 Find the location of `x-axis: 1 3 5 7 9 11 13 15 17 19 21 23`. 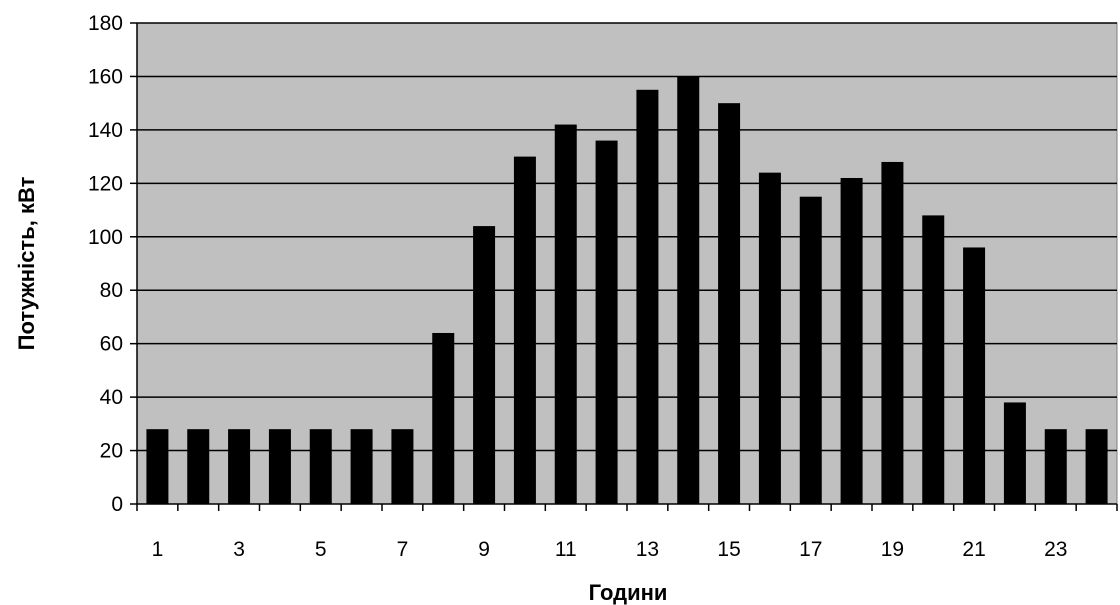

x-axis: 1 3 5 7 9 11 13 15 17 19 21 23 is located at coordinates (627, 532).